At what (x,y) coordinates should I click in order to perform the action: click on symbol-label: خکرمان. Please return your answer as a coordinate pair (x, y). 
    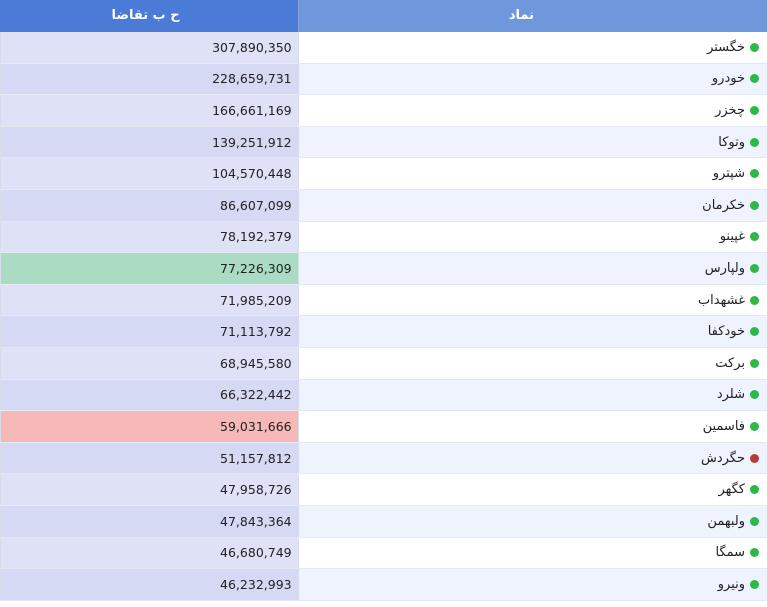
    Looking at the image, I should click on (723, 205).